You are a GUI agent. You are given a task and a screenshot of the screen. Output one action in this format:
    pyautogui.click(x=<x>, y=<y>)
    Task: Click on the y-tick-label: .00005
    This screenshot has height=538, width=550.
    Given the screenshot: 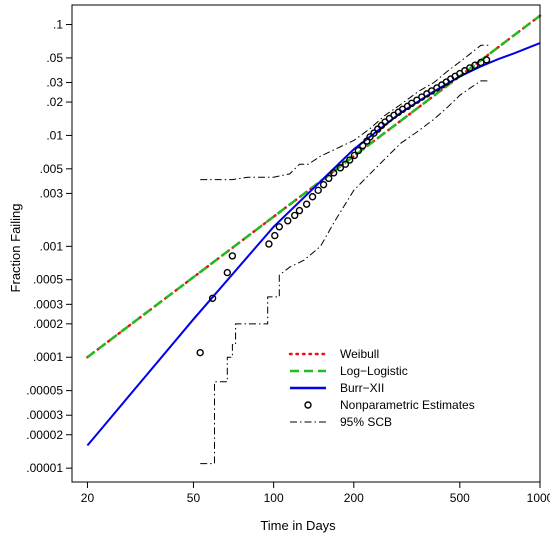 What is the action you would take?
    pyautogui.click(x=44, y=391)
    